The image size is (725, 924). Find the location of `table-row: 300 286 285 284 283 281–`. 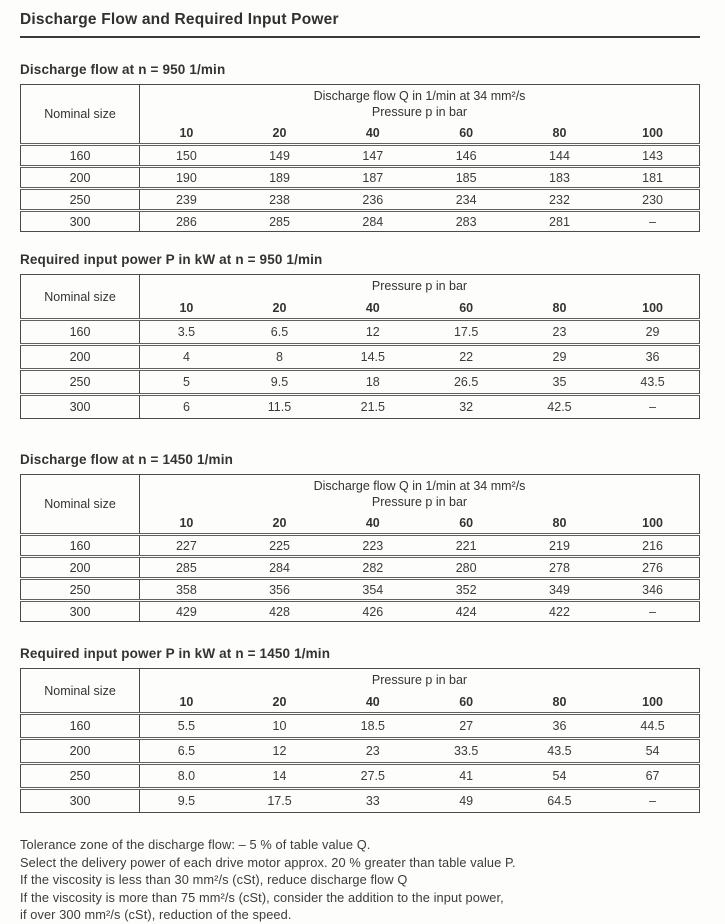

table-row: 300 286 285 284 283 281– is located at coordinates (360, 220).